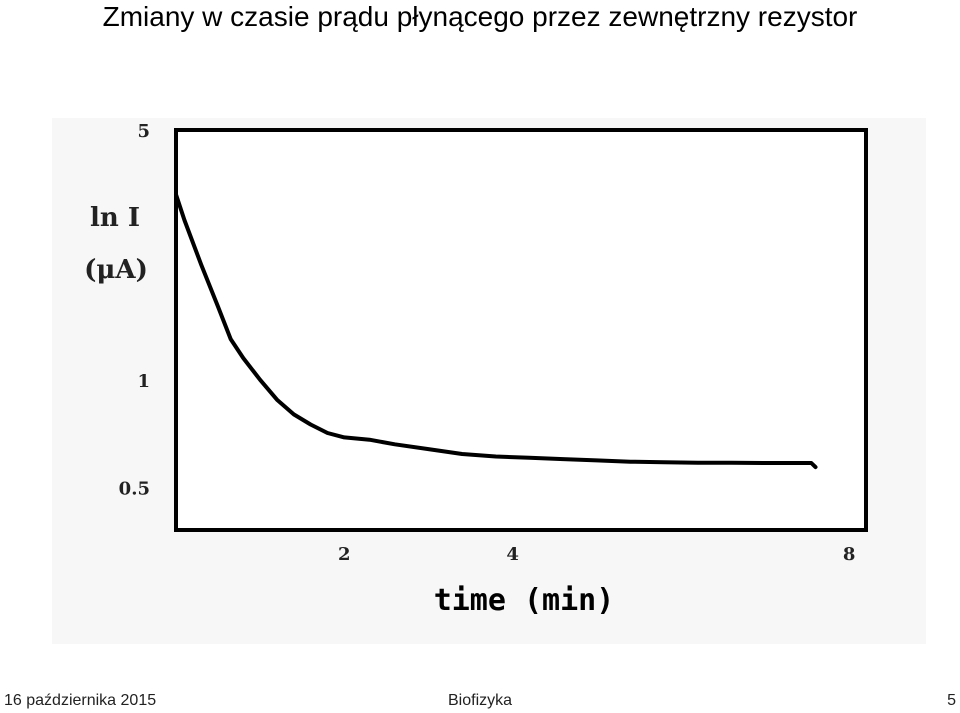 Image resolution: width=960 pixels, height=713 pixels. I want to click on x-axis-label: time (min), so click(524, 600).